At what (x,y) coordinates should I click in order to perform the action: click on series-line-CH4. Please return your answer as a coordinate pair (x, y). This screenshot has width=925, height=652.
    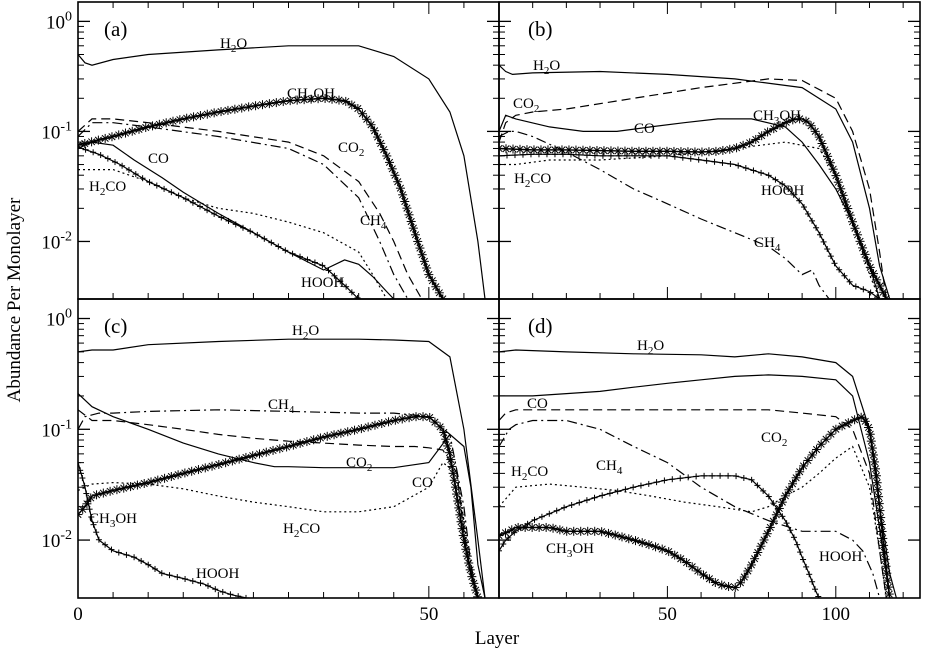
    Looking at the image, I should click on (690, 508).